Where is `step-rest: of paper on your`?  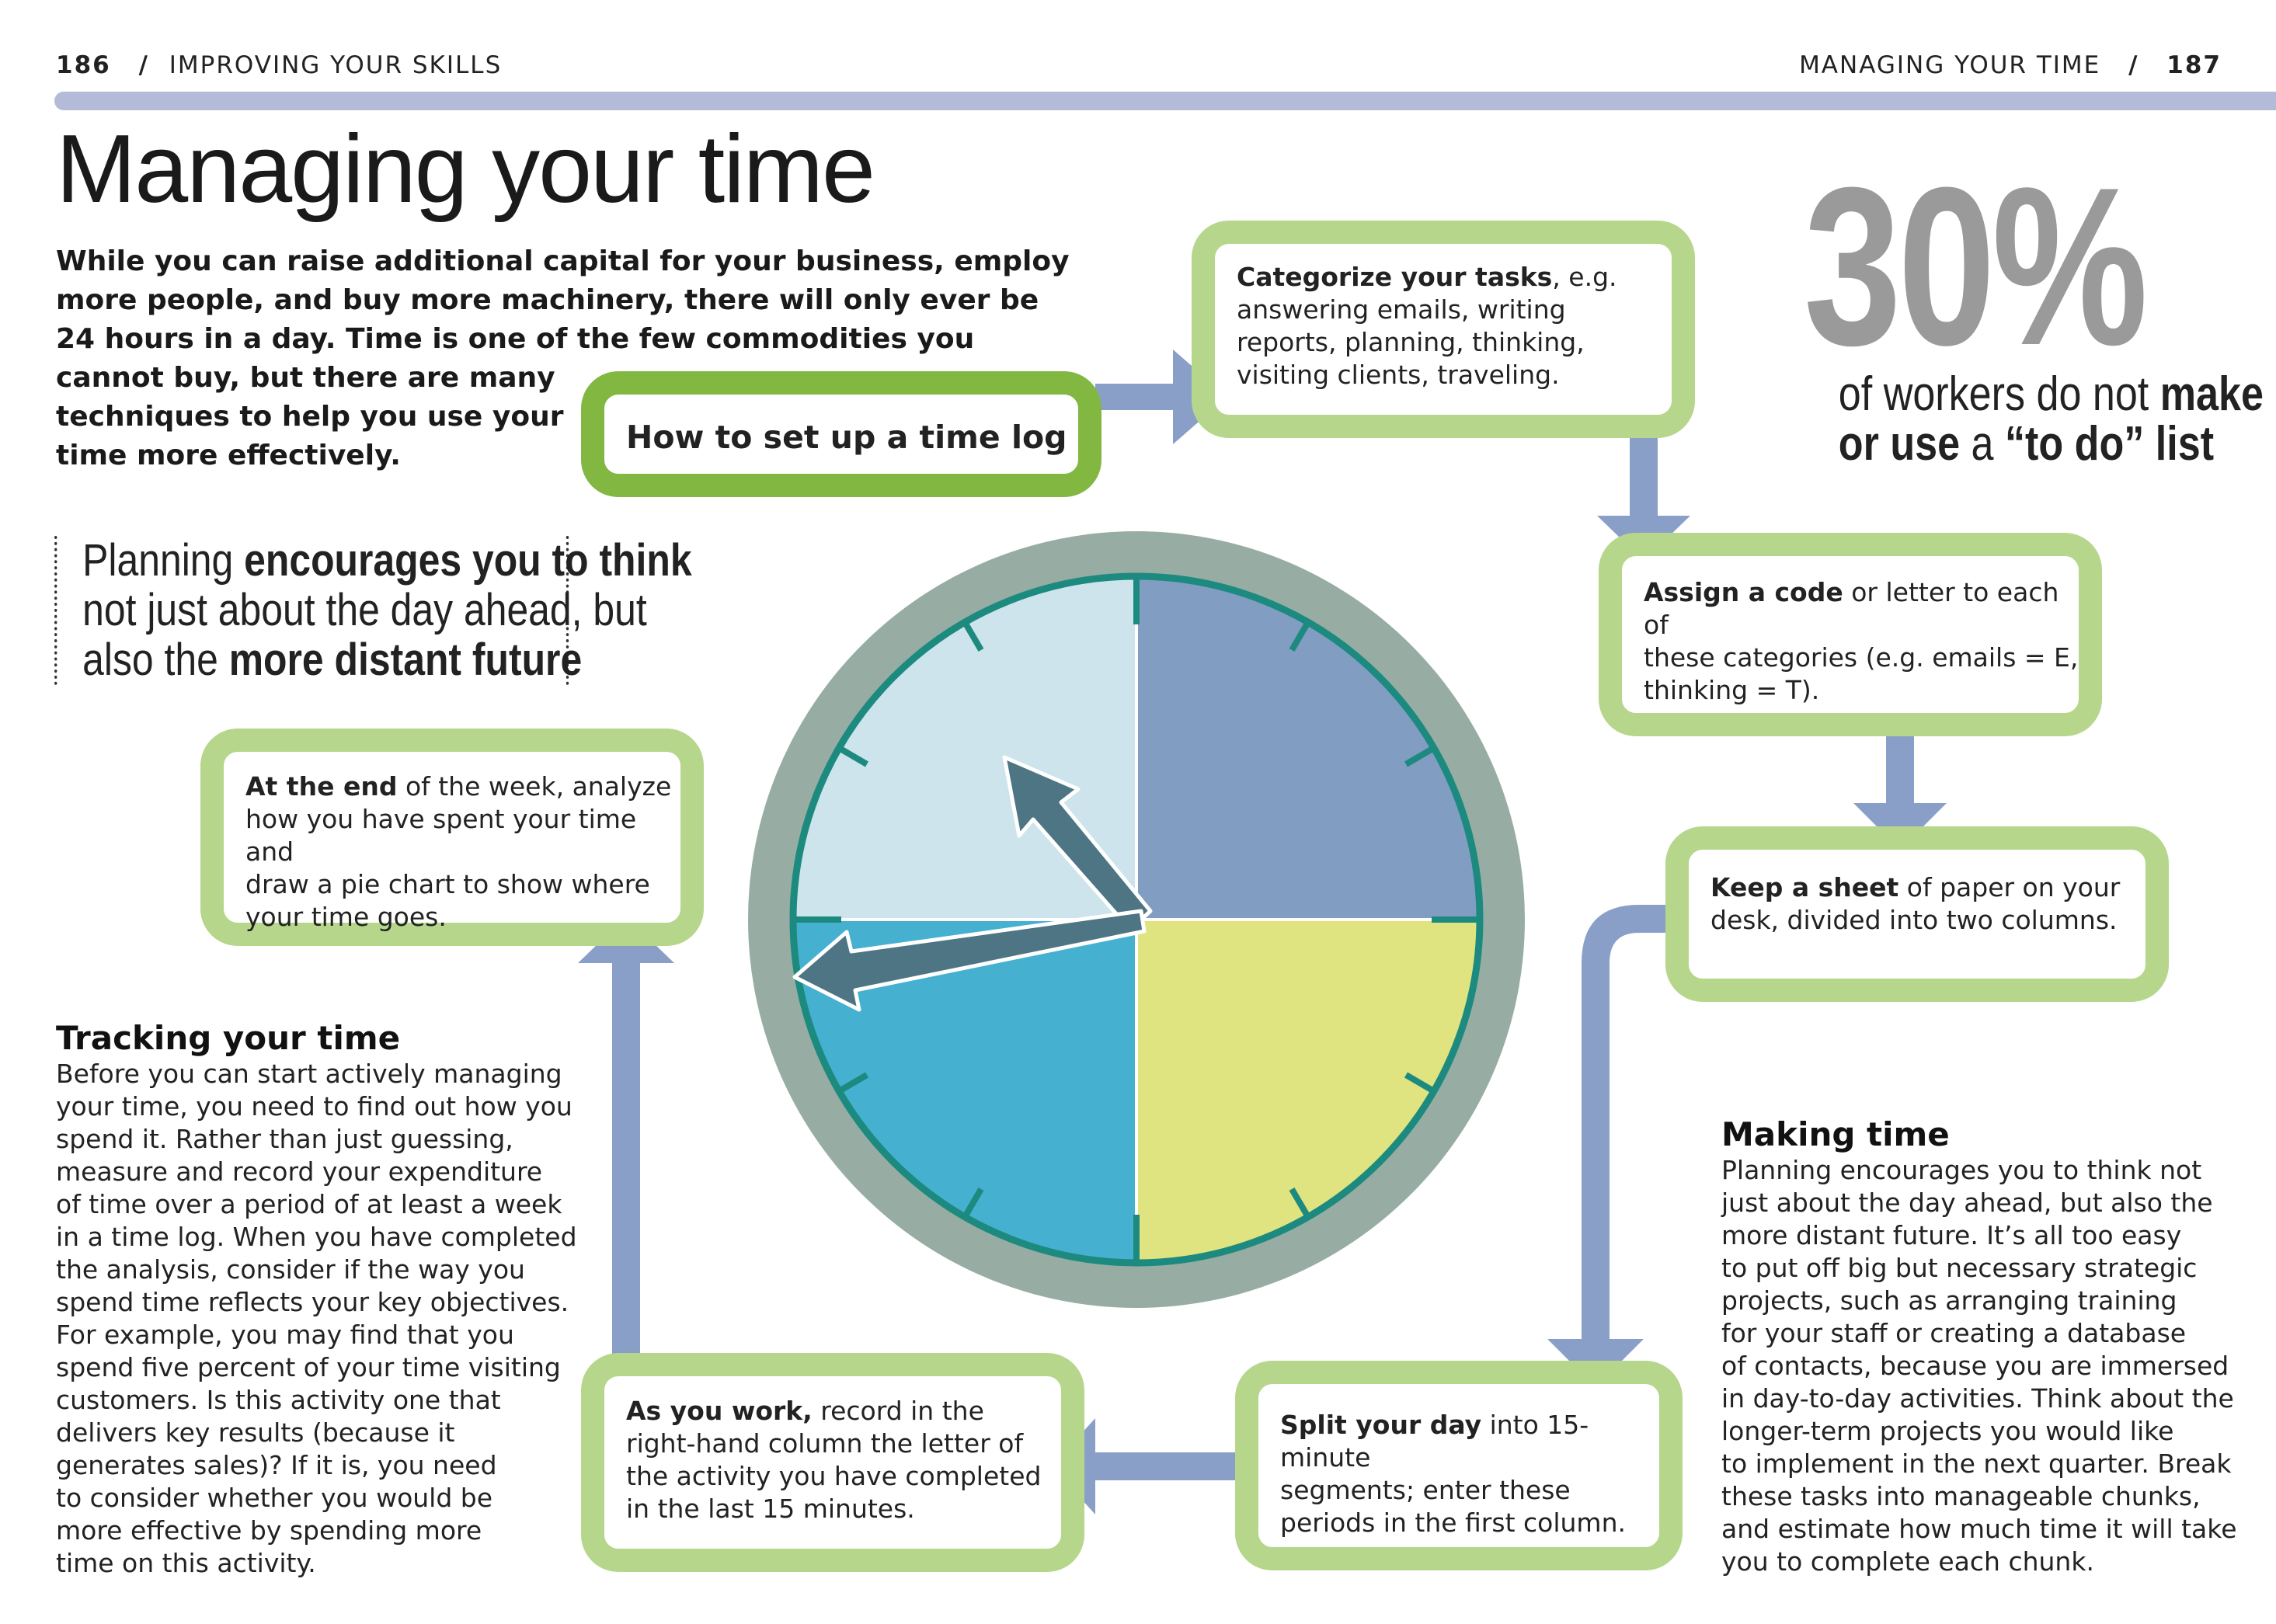 step-rest: of paper on your is located at coordinates (2010, 887).